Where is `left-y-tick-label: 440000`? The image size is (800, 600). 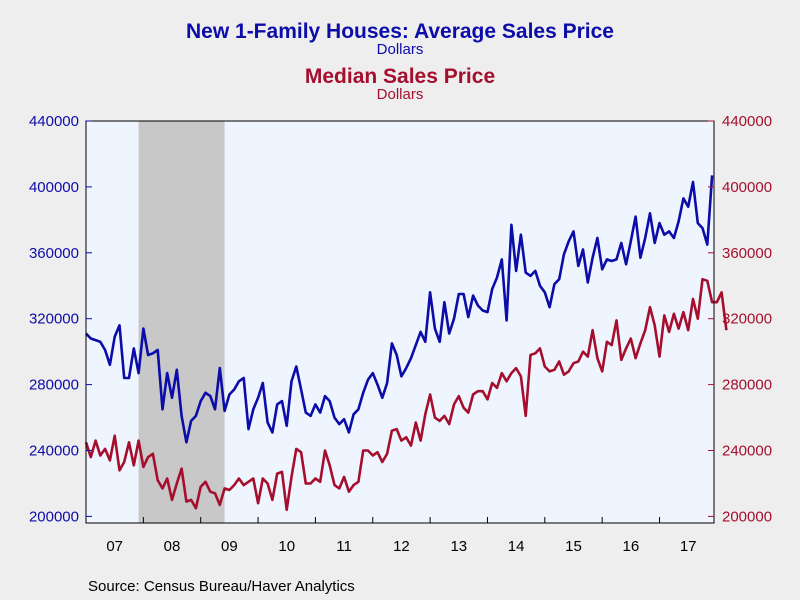
left-y-tick-label: 440000 is located at coordinates (54, 121).